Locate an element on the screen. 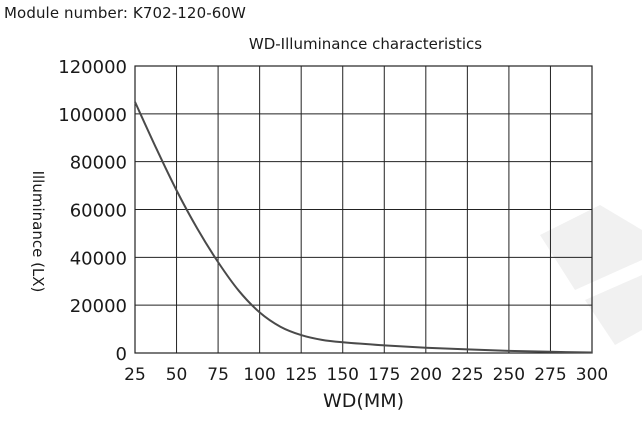  x-tick-label: 125 is located at coordinates (301, 375).